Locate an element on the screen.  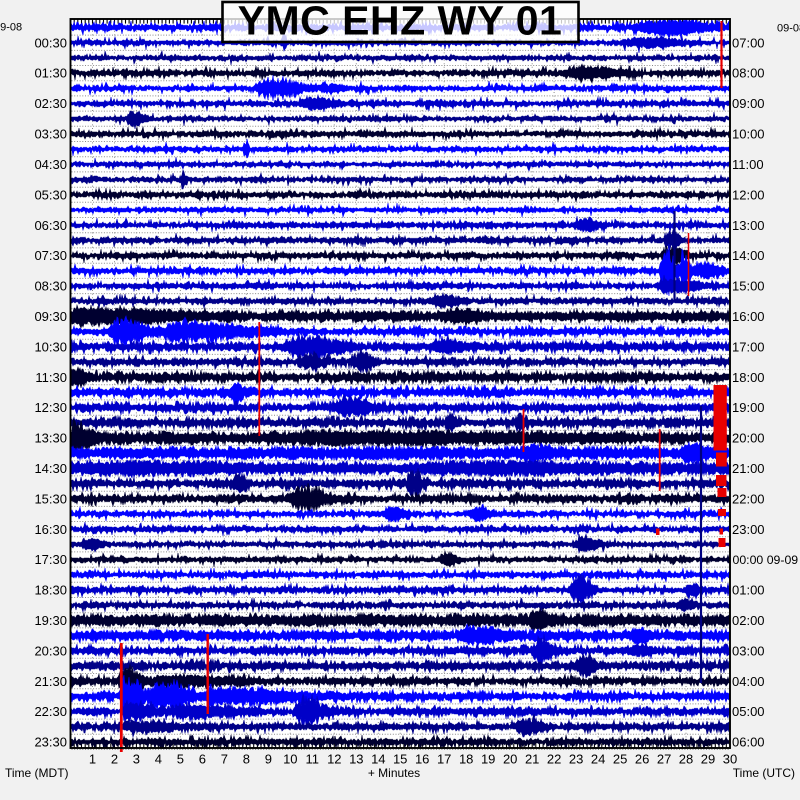
svg-text: 03:00 is located at coordinates (748, 650).